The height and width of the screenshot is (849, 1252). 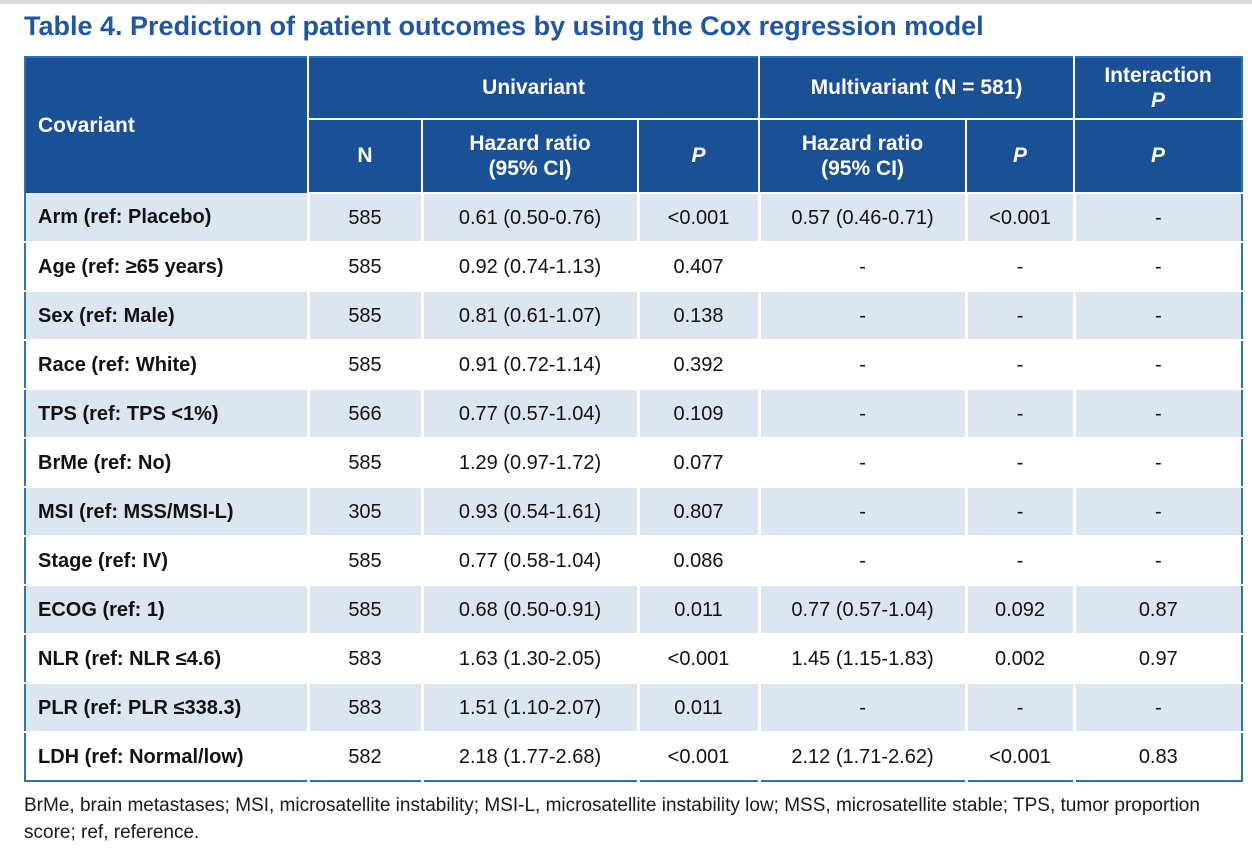 What do you see at coordinates (1158, 88) in the screenshot?
I see `header-interaction-group: Interaction P` at bounding box center [1158, 88].